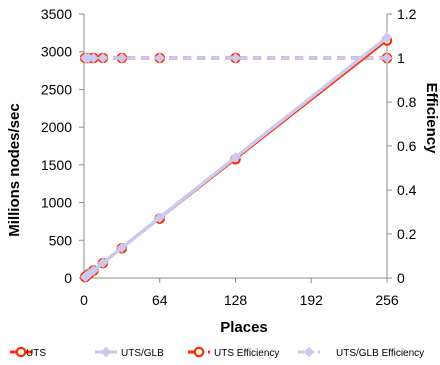  What do you see at coordinates (56, 14) in the screenshot?
I see `y-left-tick-label: 3500` at bounding box center [56, 14].